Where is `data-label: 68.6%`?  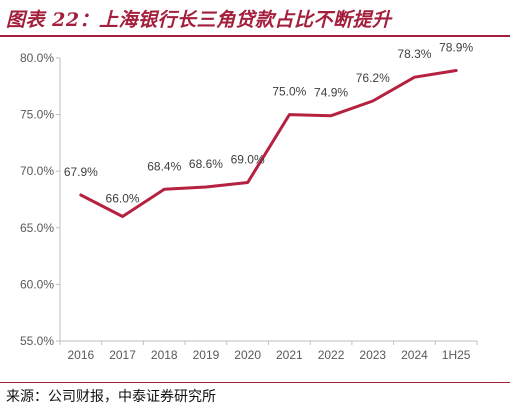
data-label: 68.6% is located at coordinates (206, 164).